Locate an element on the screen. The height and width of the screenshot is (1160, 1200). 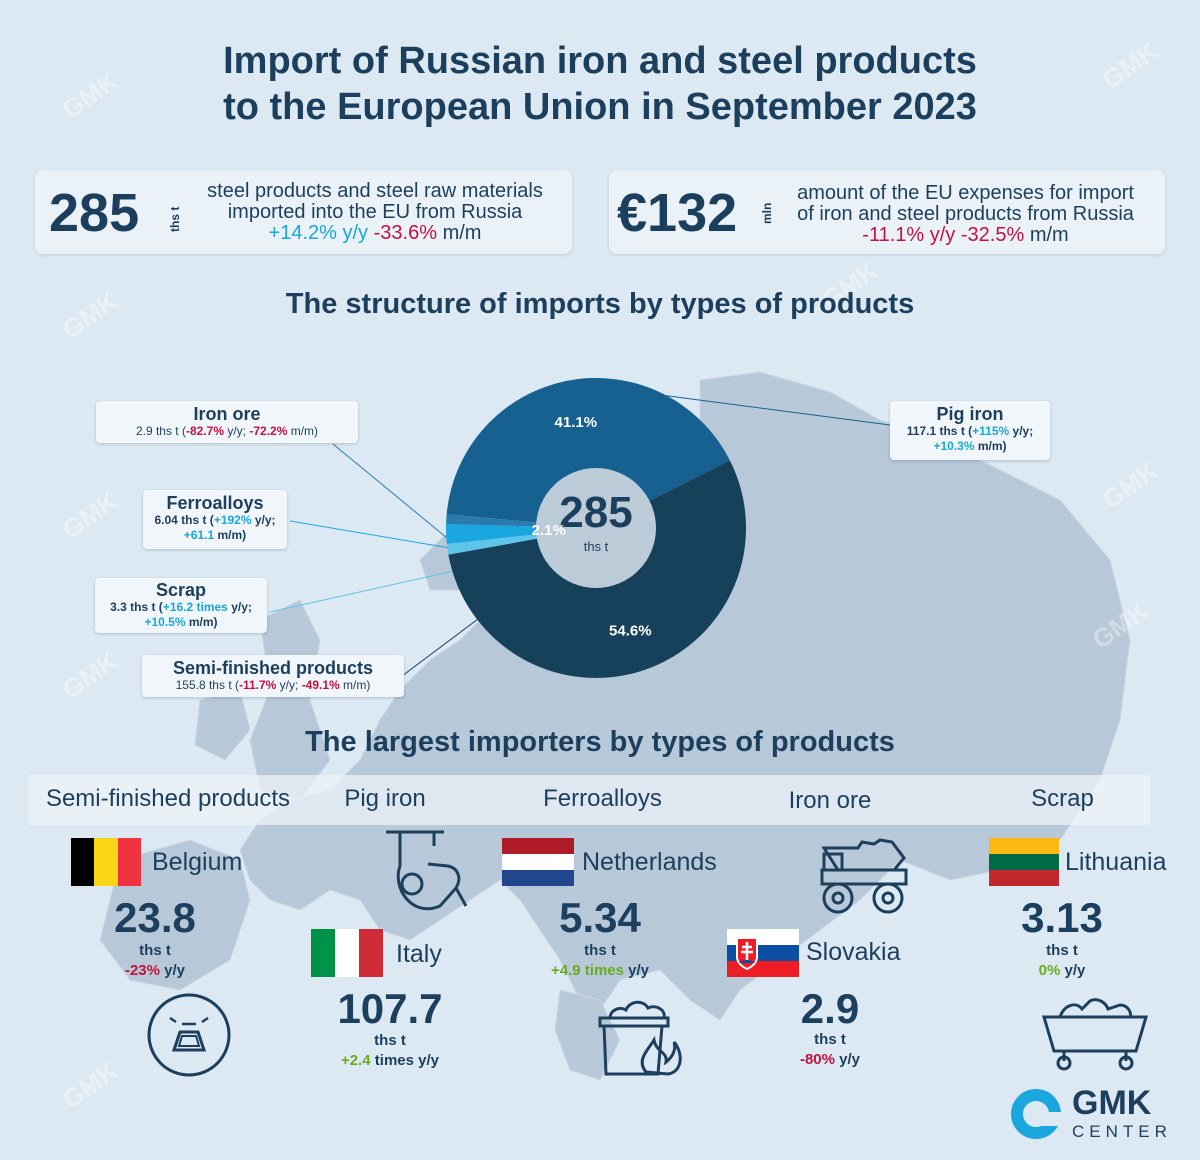
kpi-volume-mm-label: m/m is located at coordinates (462, 233).